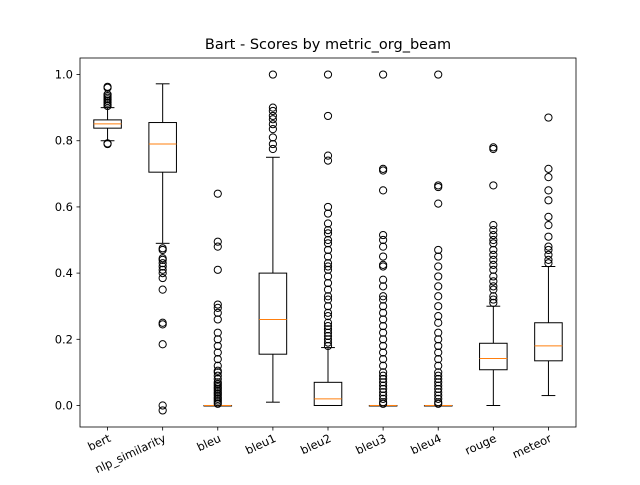 The image size is (640, 485). I want to click on y-tick-label: 1.0, so click(64, 75).